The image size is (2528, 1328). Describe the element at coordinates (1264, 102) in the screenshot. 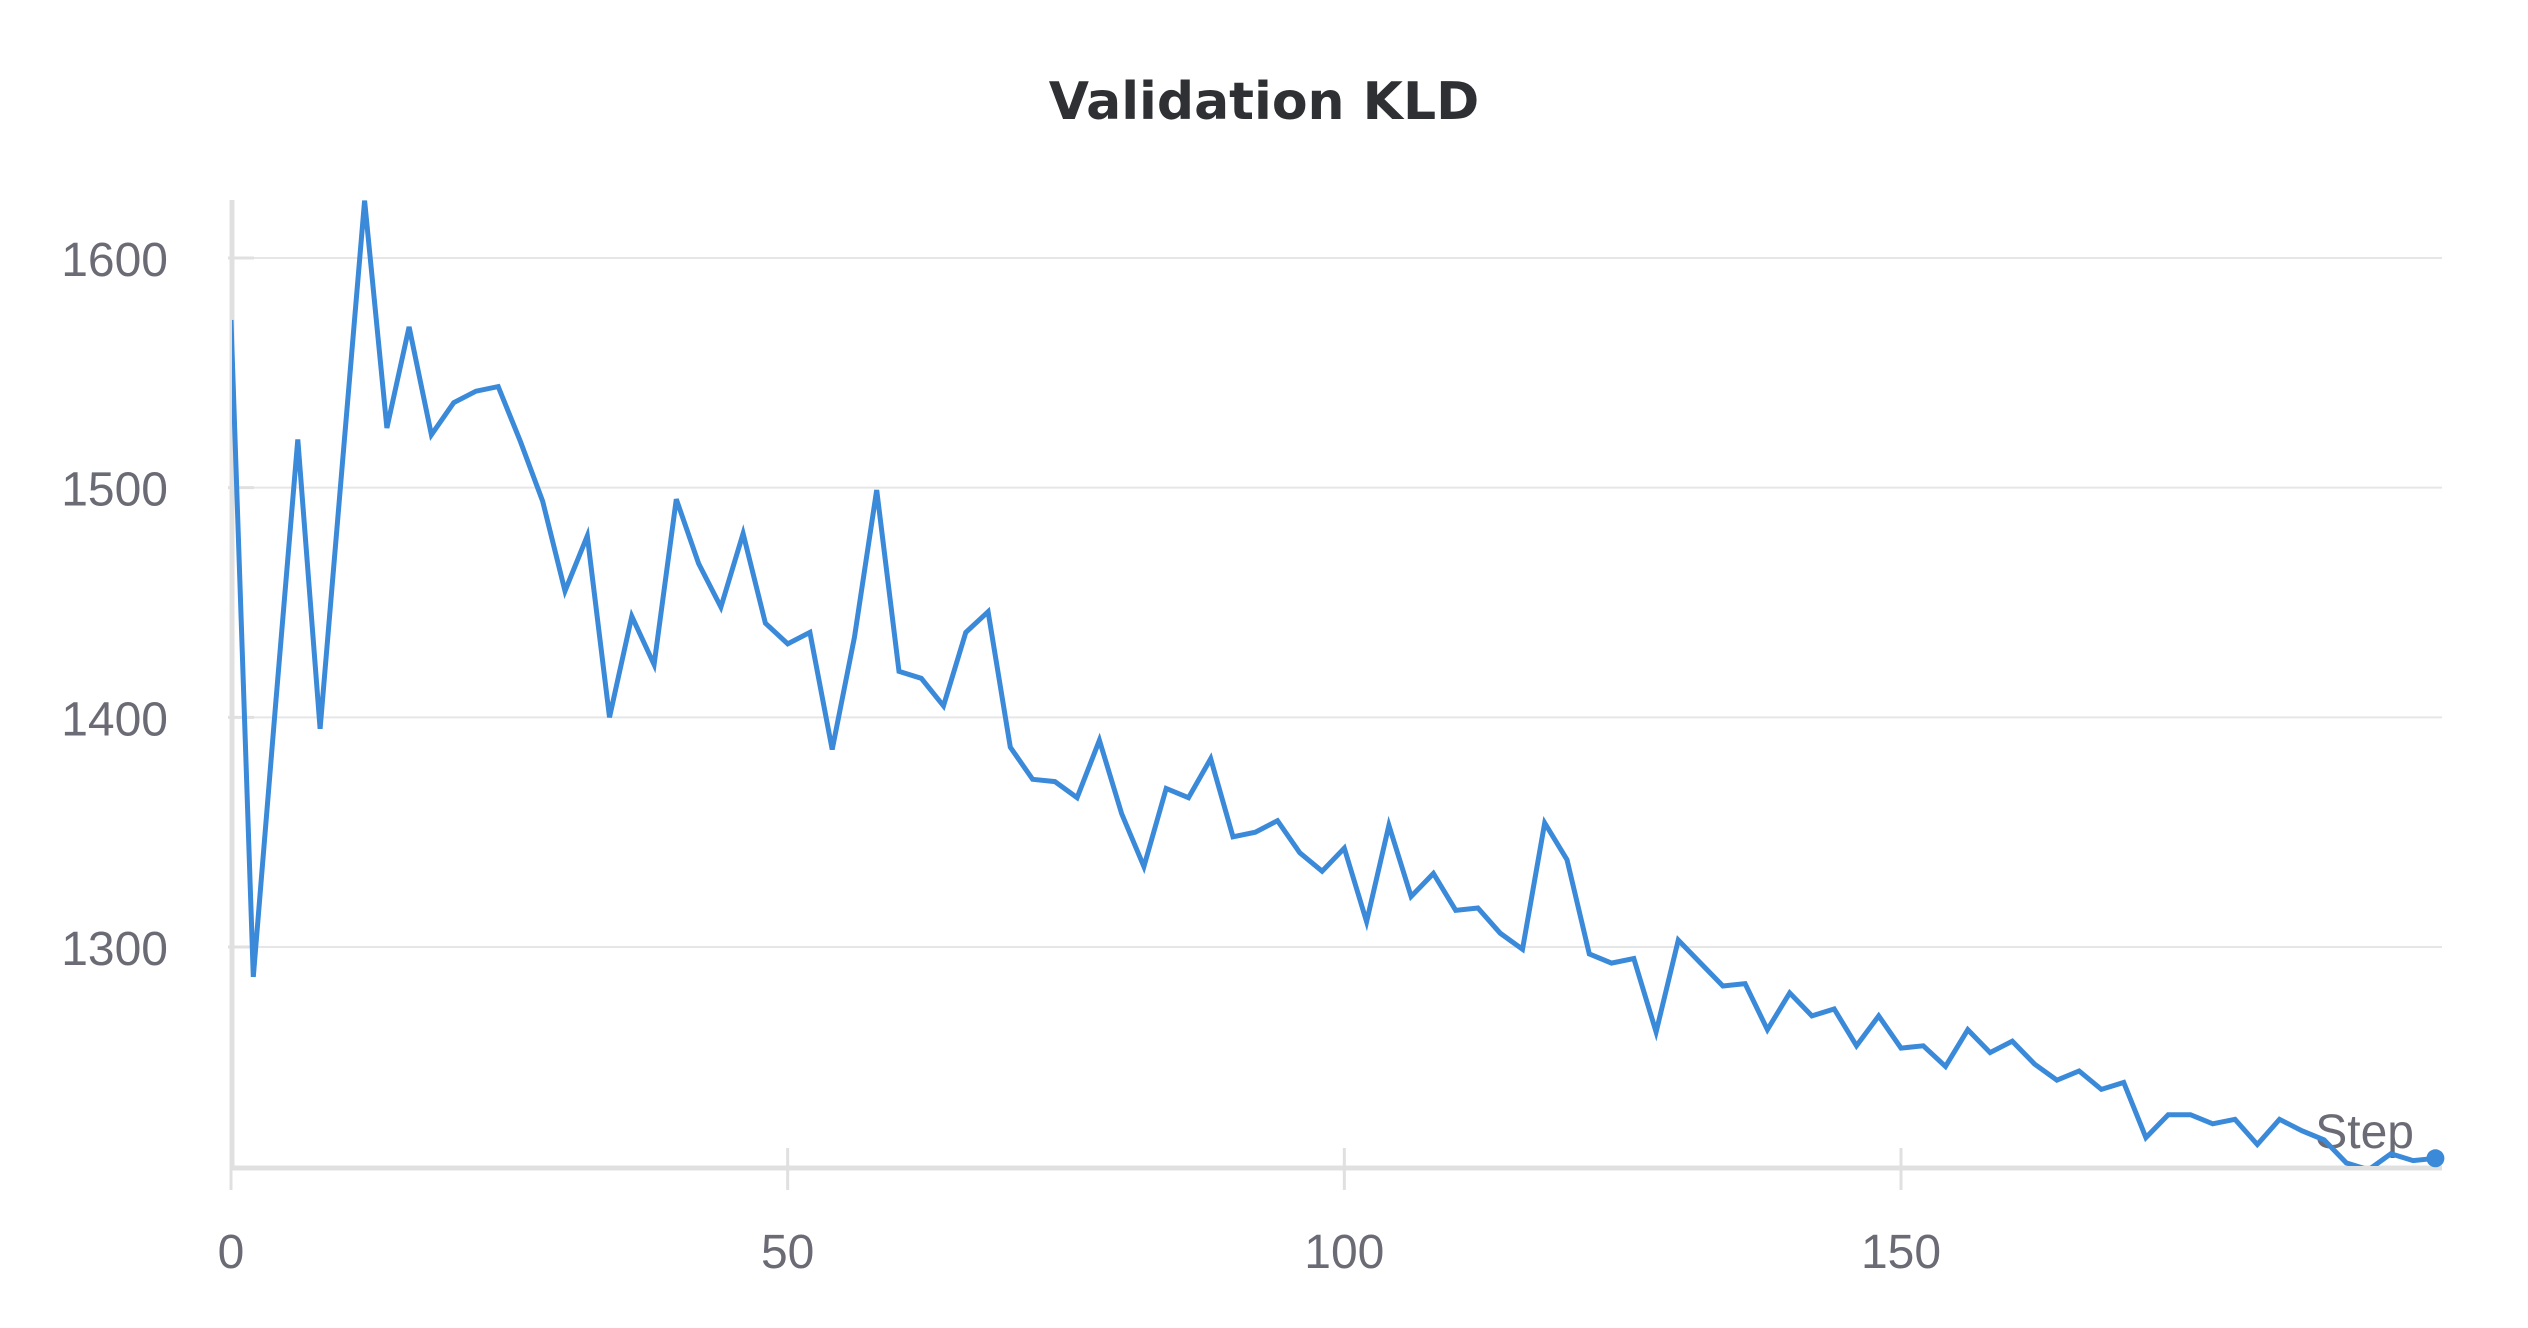

I see `chart-title: Validation KLD` at that location.